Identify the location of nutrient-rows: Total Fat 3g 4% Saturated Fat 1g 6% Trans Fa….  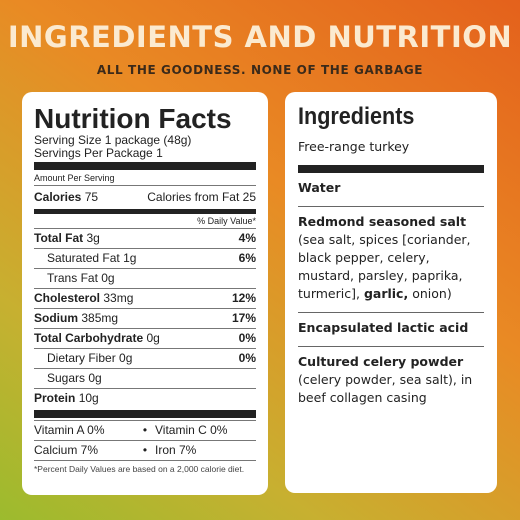
(145, 318).